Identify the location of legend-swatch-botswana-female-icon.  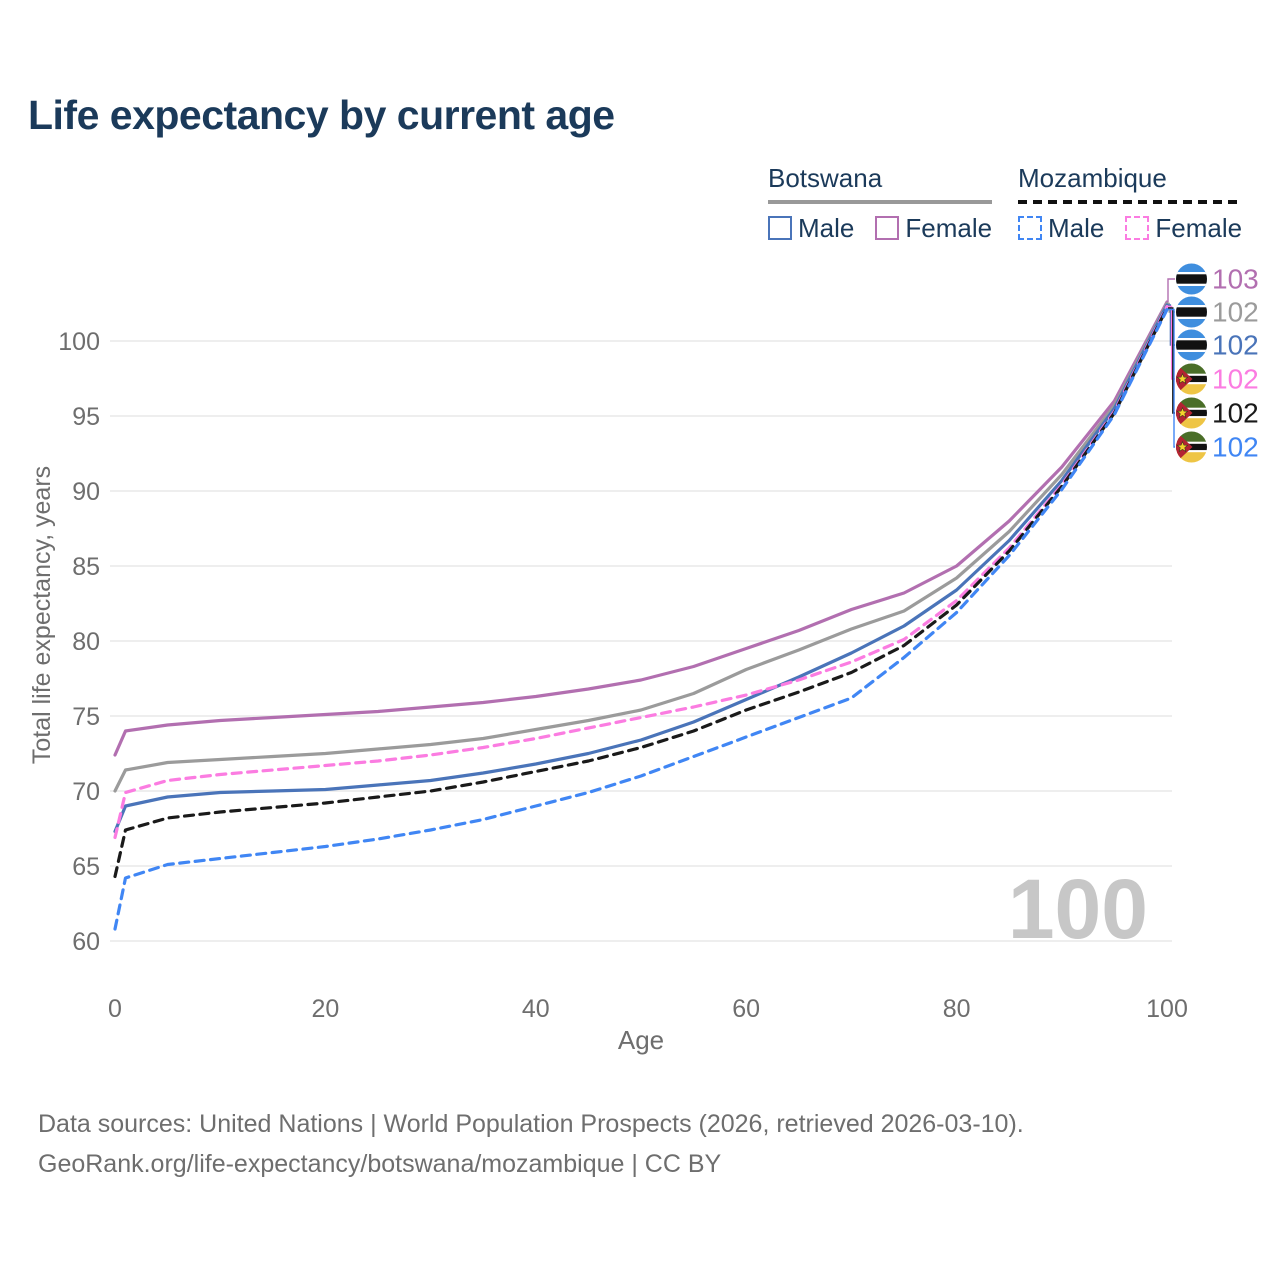
(887, 228).